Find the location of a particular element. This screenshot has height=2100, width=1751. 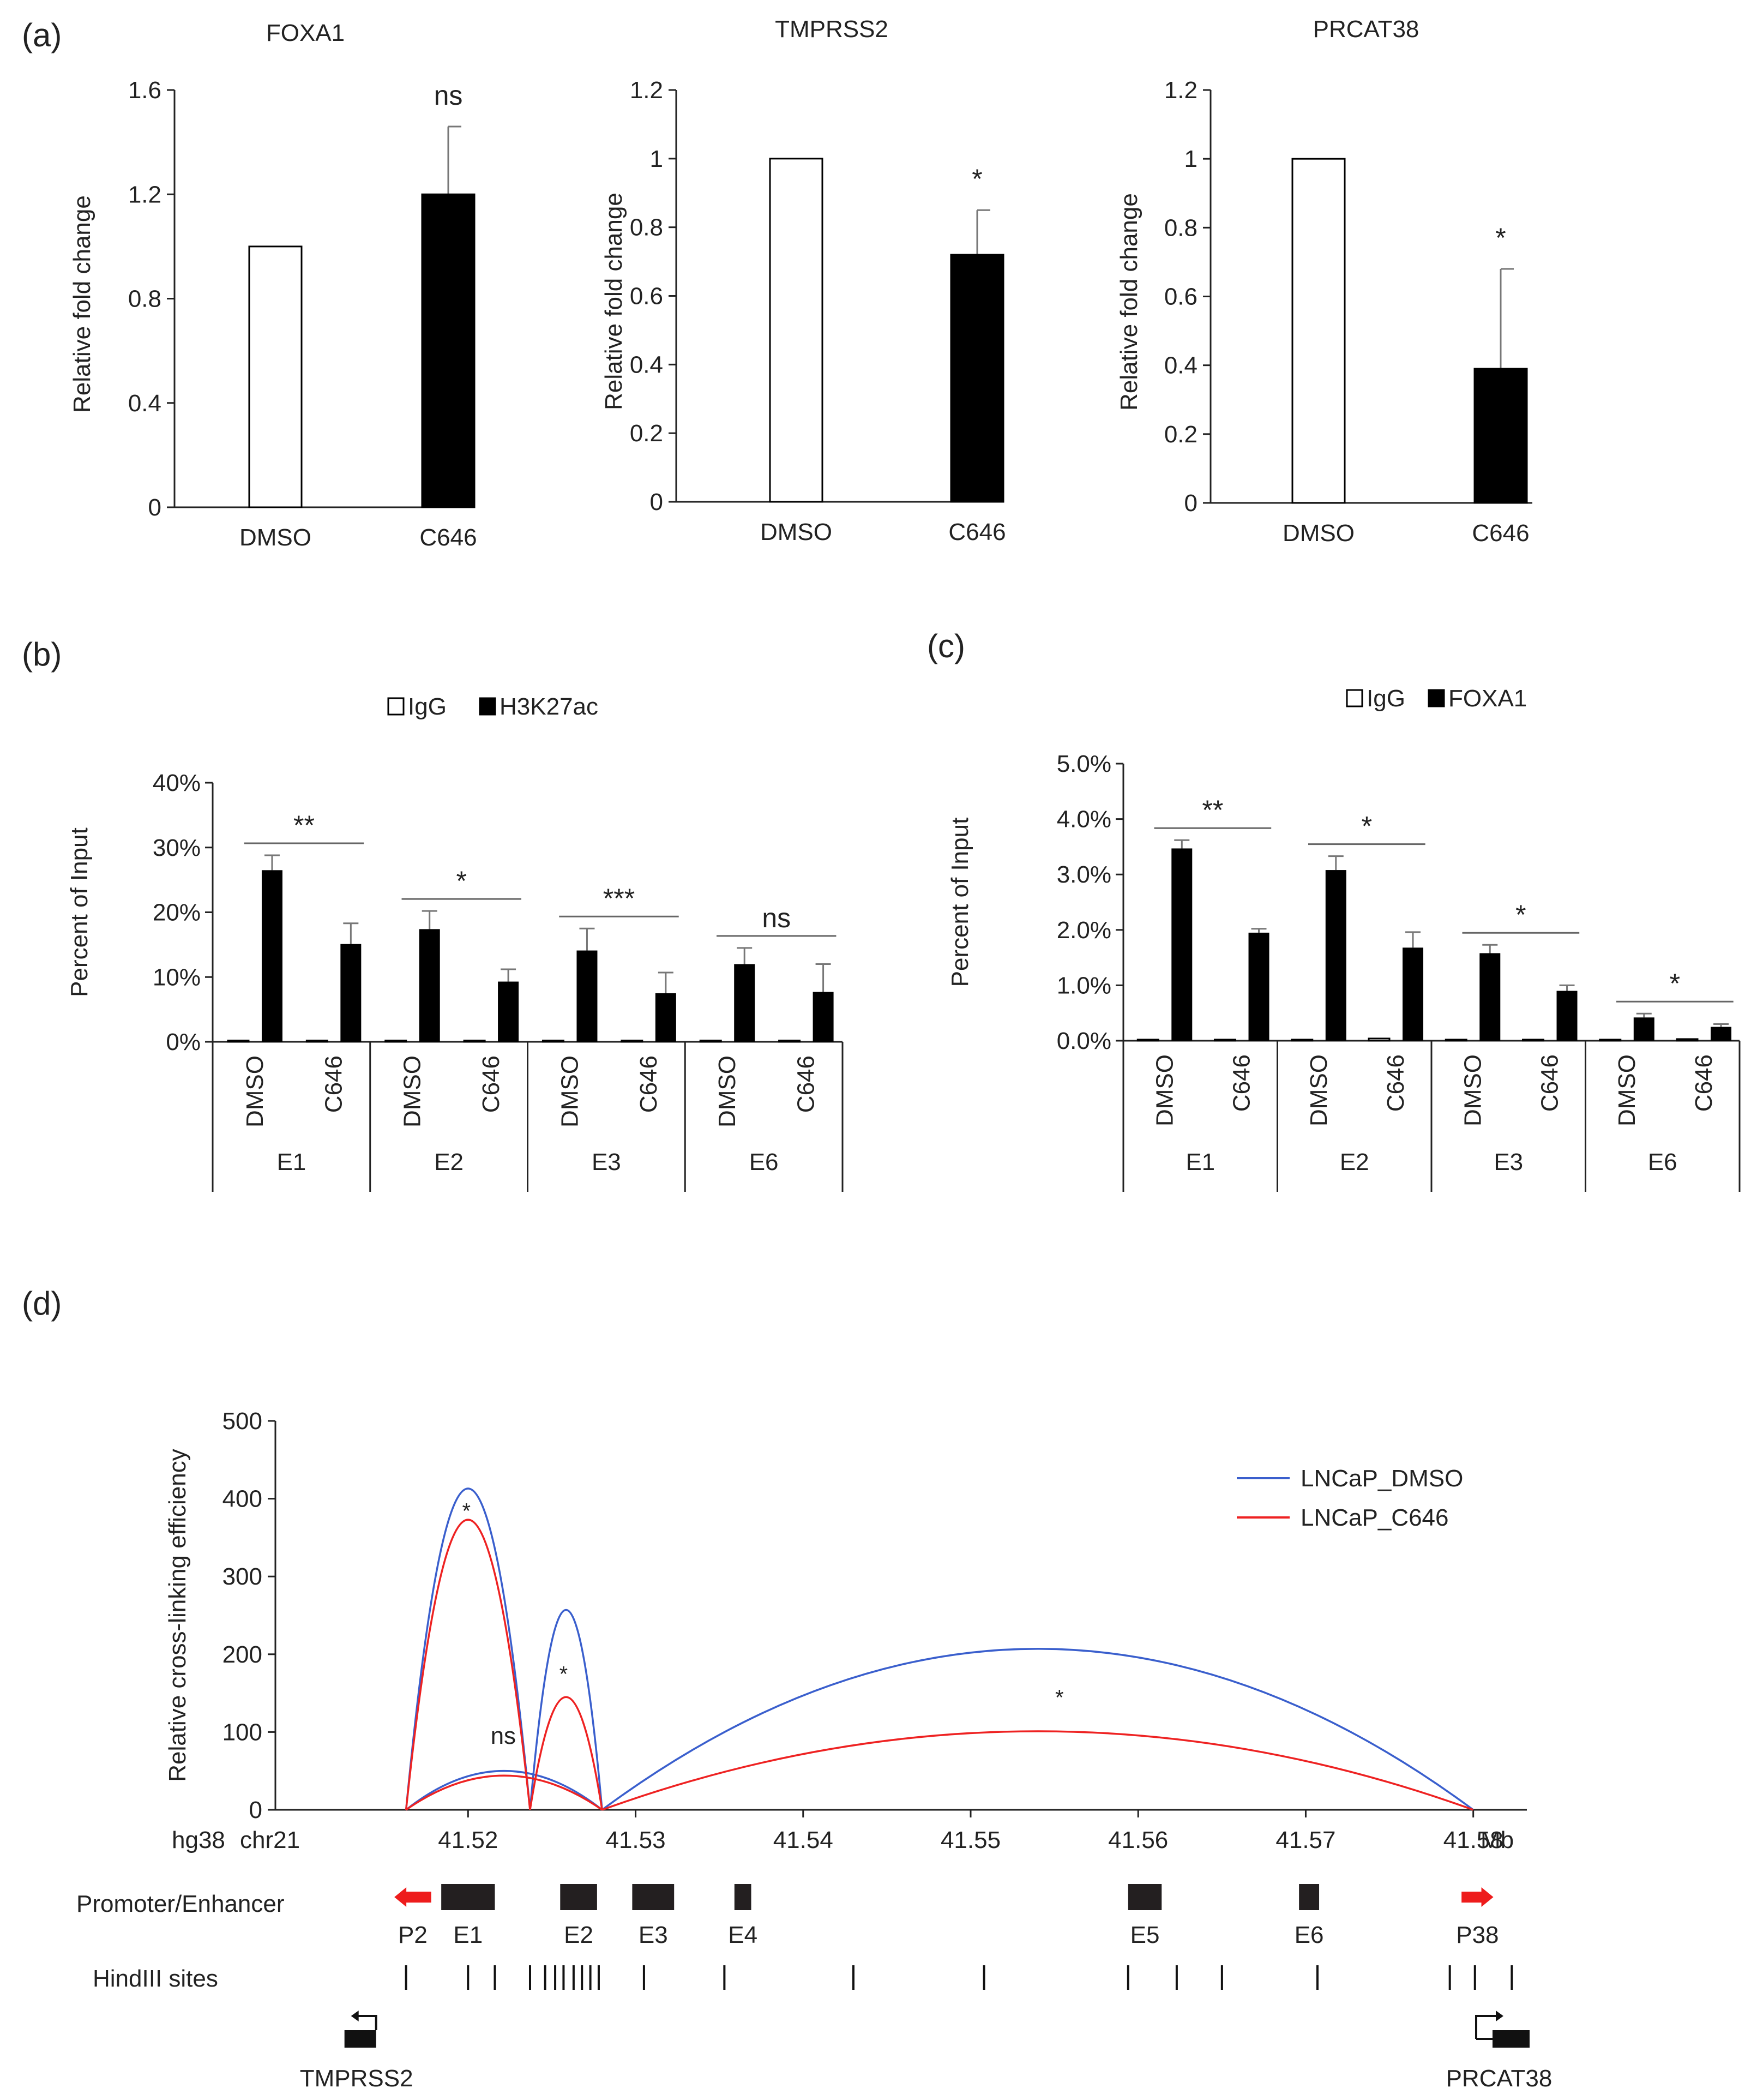

y-tick-label: 3.0% is located at coordinates (1084, 874).